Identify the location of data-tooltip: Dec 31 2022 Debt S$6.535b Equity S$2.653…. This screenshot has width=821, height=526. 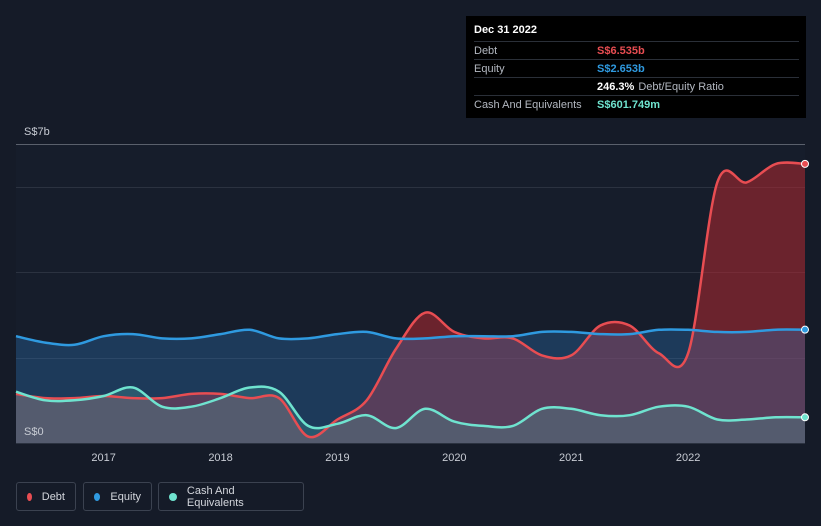
(636, 67).